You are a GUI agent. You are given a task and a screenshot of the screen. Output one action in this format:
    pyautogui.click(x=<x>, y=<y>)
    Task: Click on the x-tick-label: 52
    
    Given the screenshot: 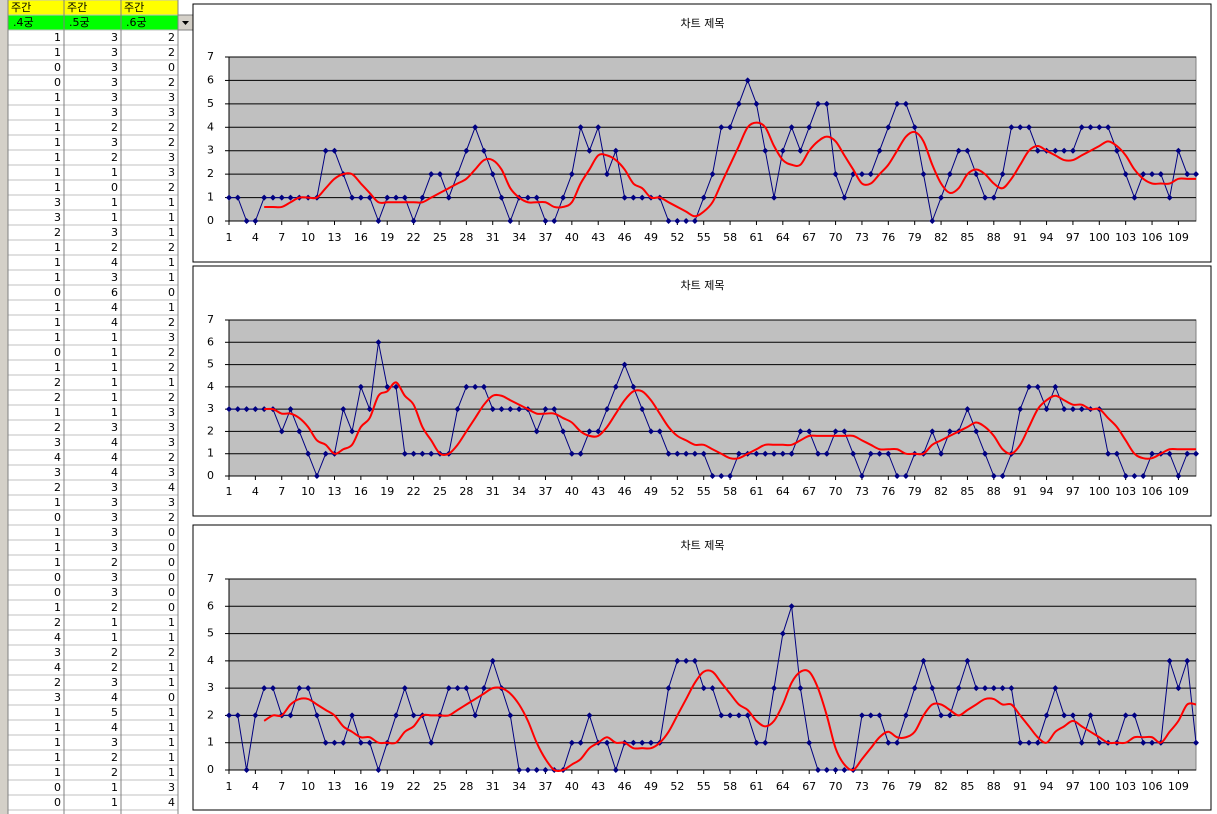 What is the action you would take?
    pyautogui.click(x=677, y=786)
    